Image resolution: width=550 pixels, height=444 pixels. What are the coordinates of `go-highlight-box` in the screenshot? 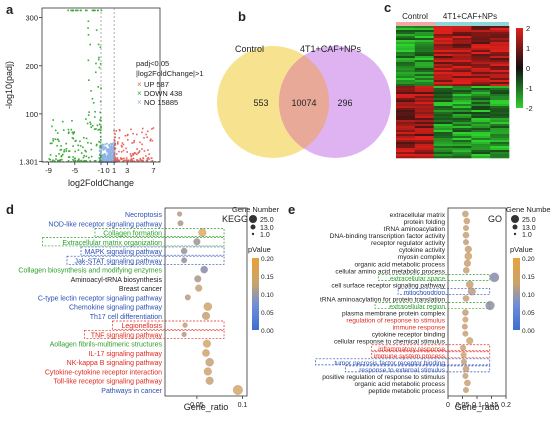 It's located at (431, 348).